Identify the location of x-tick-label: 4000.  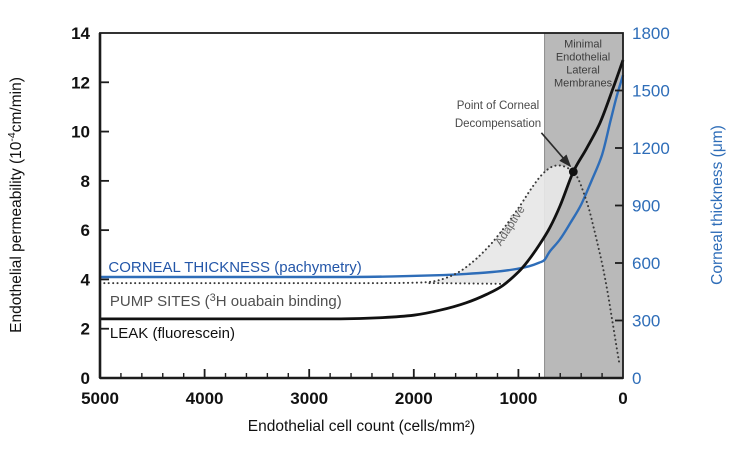
(205, 398).